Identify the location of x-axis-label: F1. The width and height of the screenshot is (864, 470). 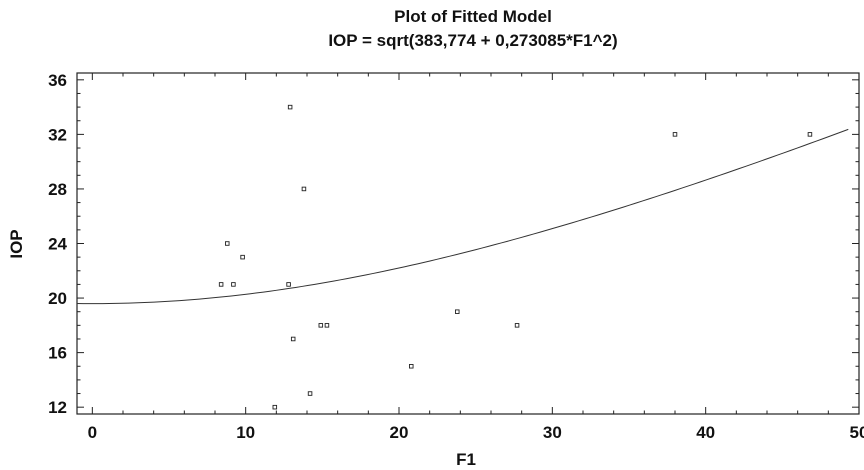
(466, 459).